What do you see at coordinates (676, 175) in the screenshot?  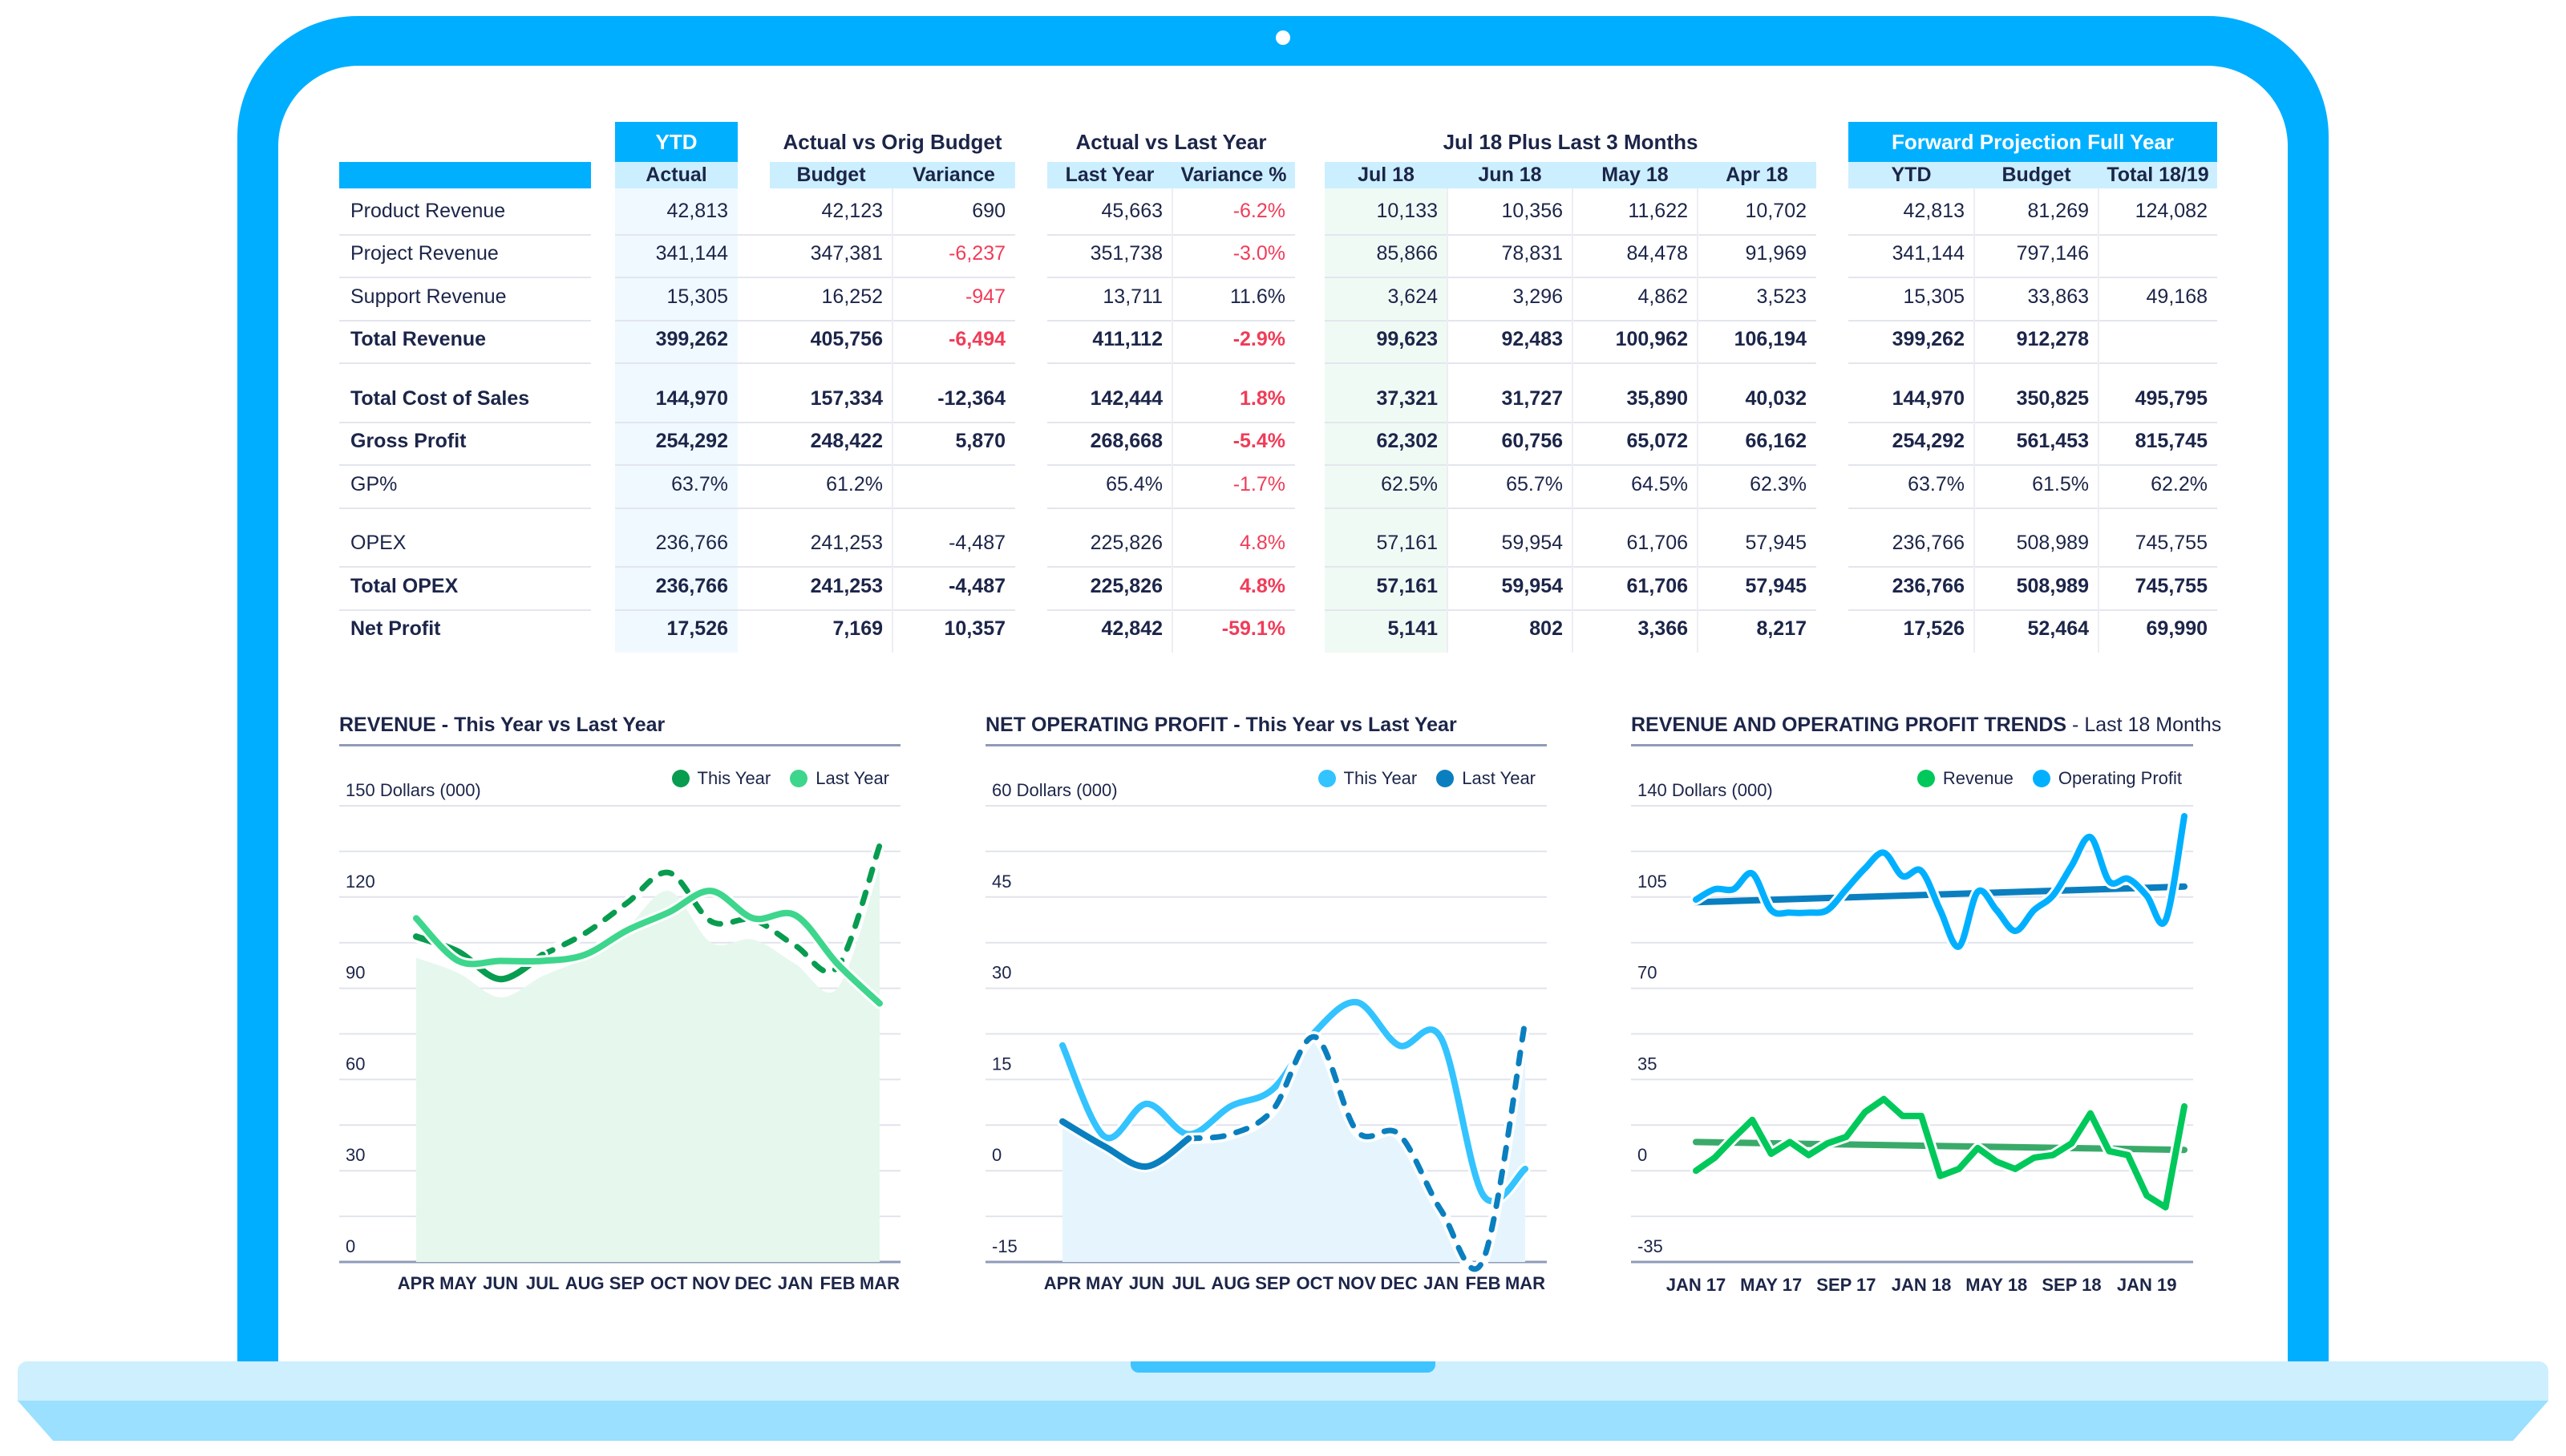 I see `column-header: Actual` at bounding box center [676, 175].